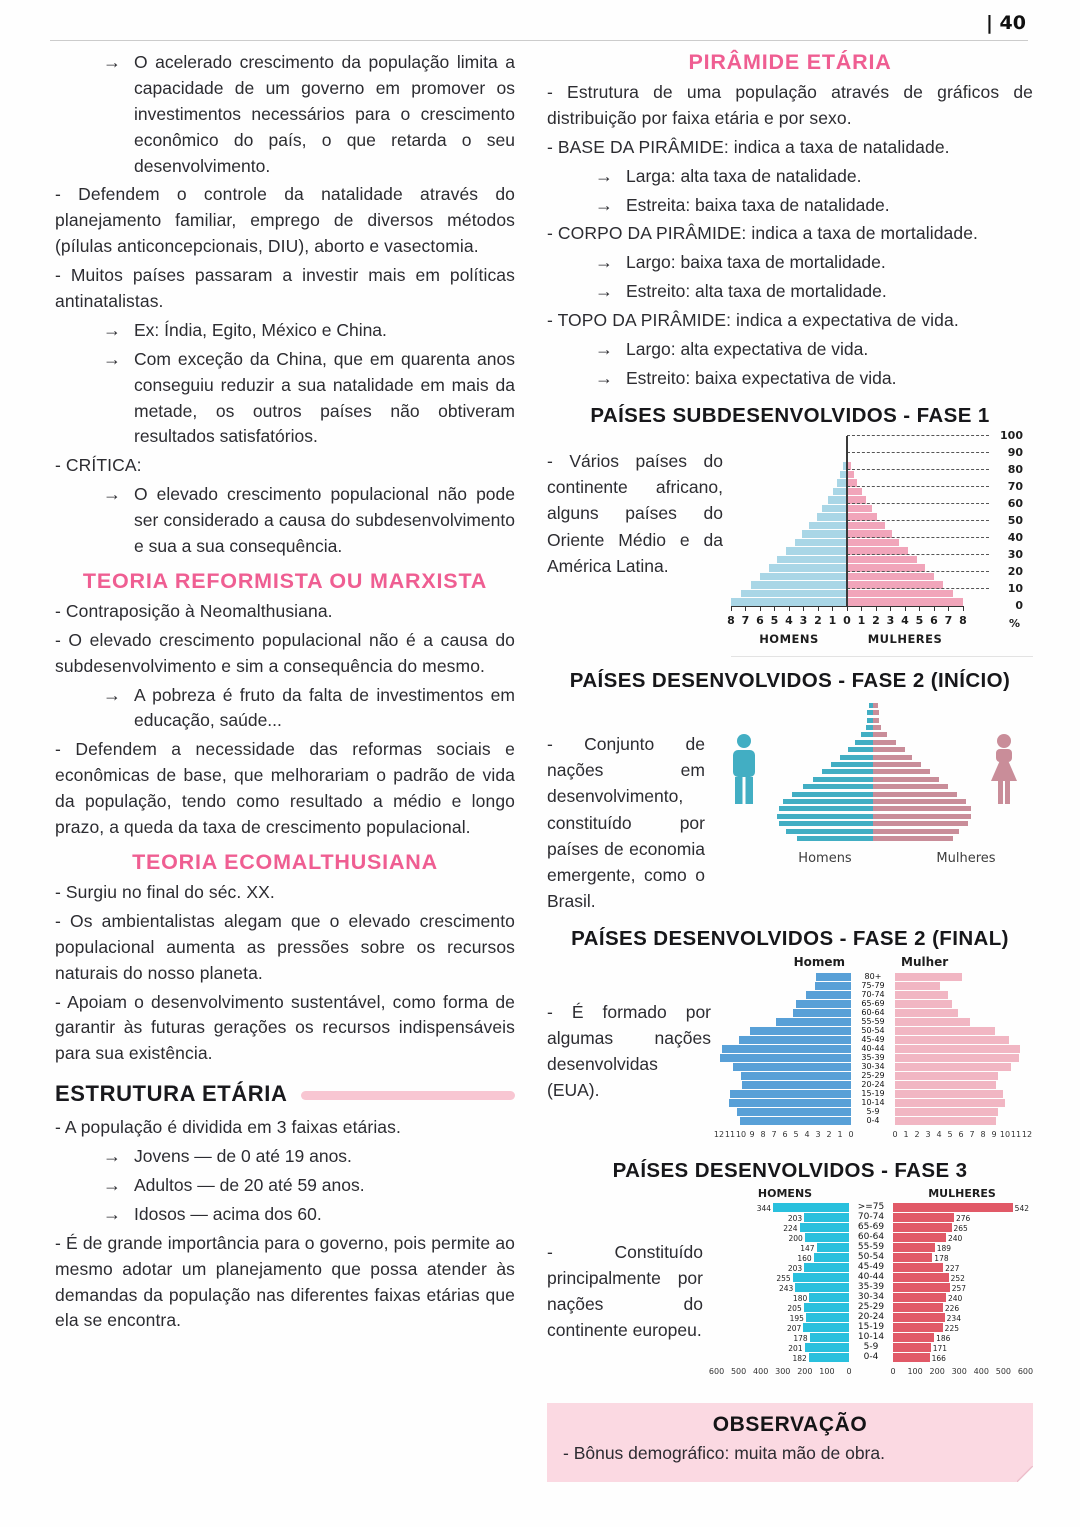 The height and width of the screenshot is (1527, 1080). I want to click on x-axis-tick-label: 2, so click(917, 1134).